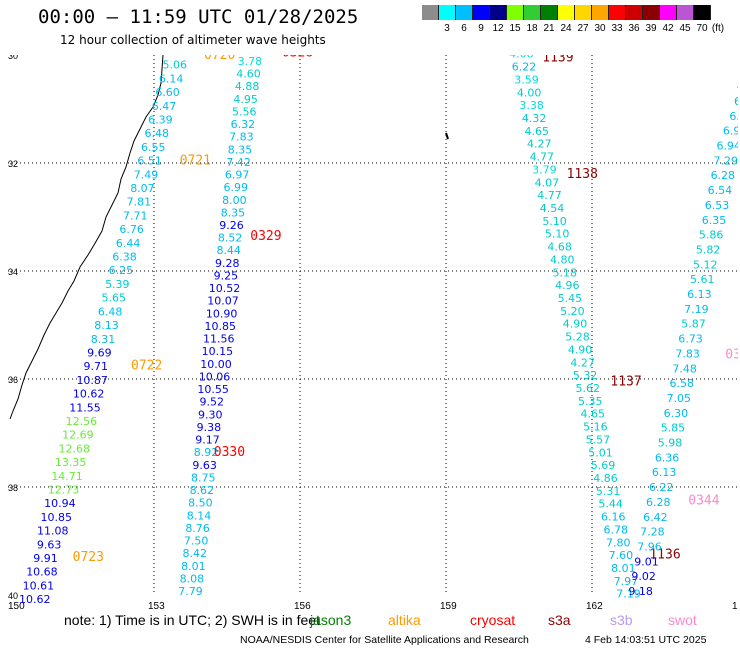 The width and height of the screenshot is (740, 650). What do you see at coordinates (626, 581) in the screenshot?
I see `swh-value: 7.97` at bounding box center [626, 581].